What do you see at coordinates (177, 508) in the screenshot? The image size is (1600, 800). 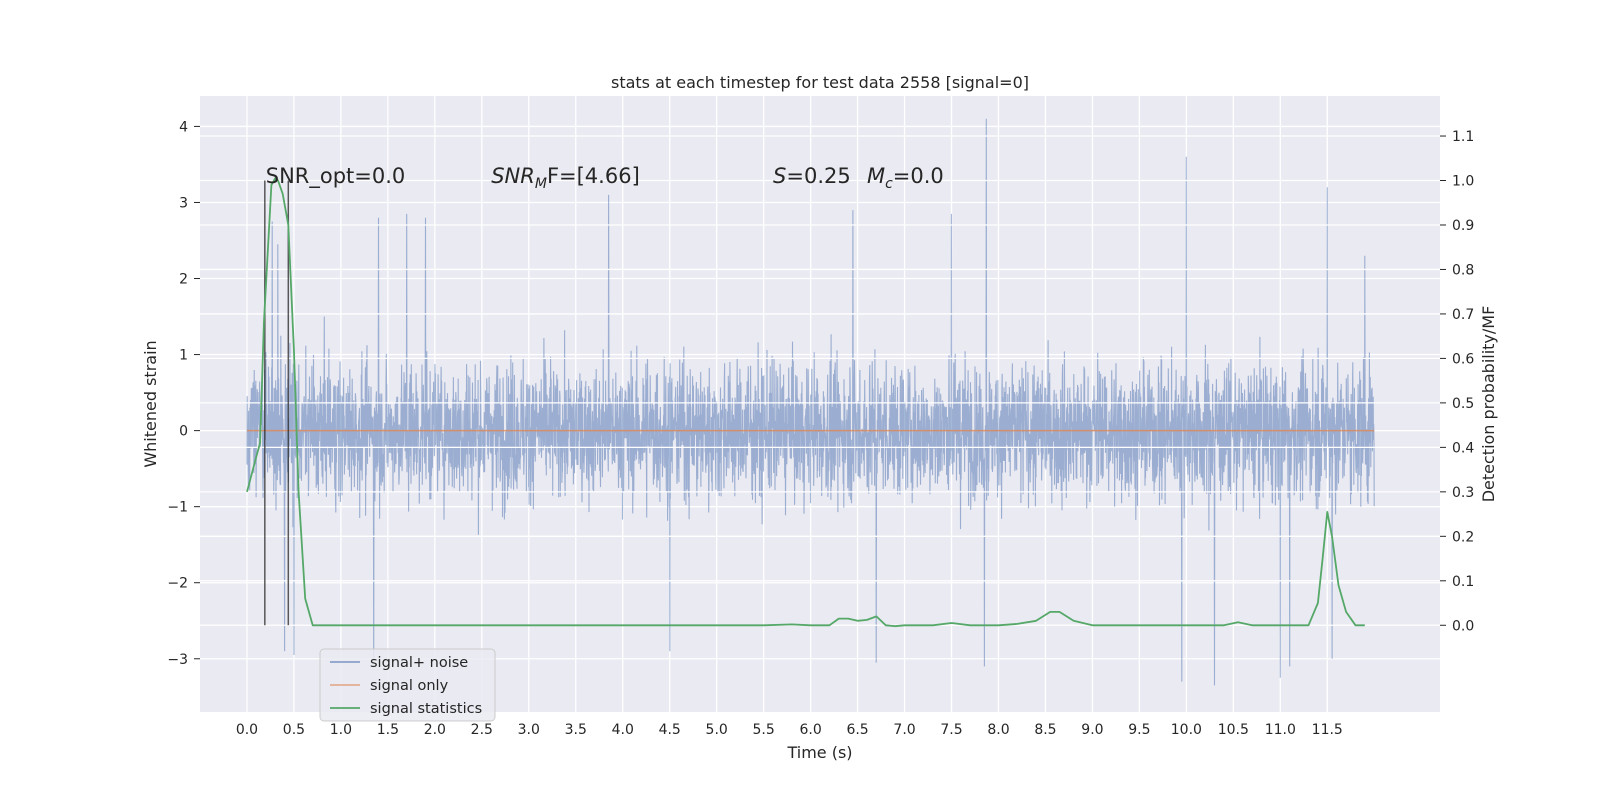 I see `y-tick-label: −1` at bounding box center [177, 508].